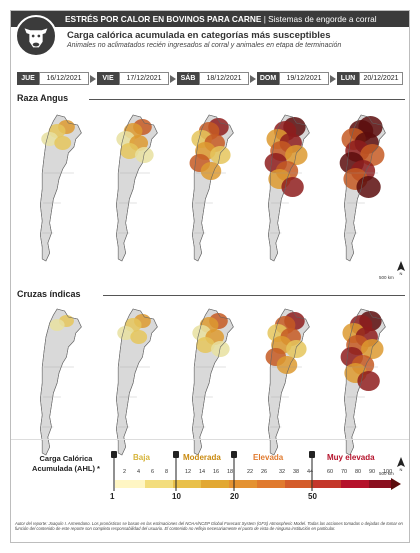 The height and width of the screenshot is (553, 420). What do you see at coordinates (304, 78) in the screenshot?
I see `day-date: 19/12/2021` at bounding box center [304, 78].